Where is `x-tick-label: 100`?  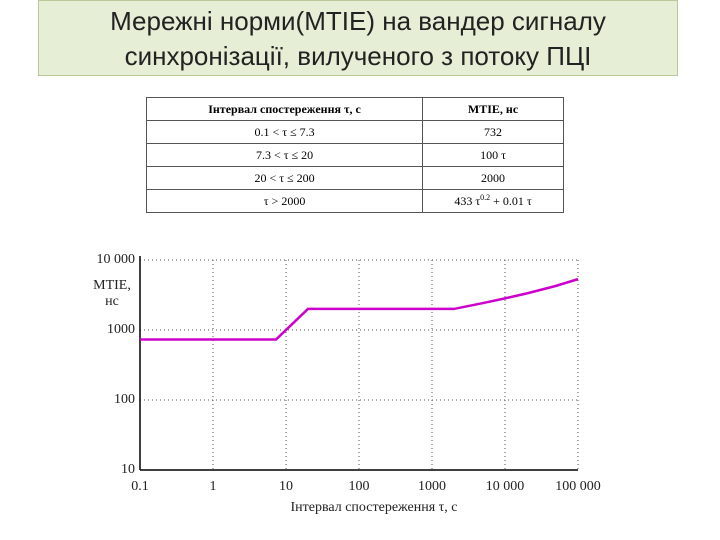
x-tick-label: 100 is located at coordinates (359, 486).